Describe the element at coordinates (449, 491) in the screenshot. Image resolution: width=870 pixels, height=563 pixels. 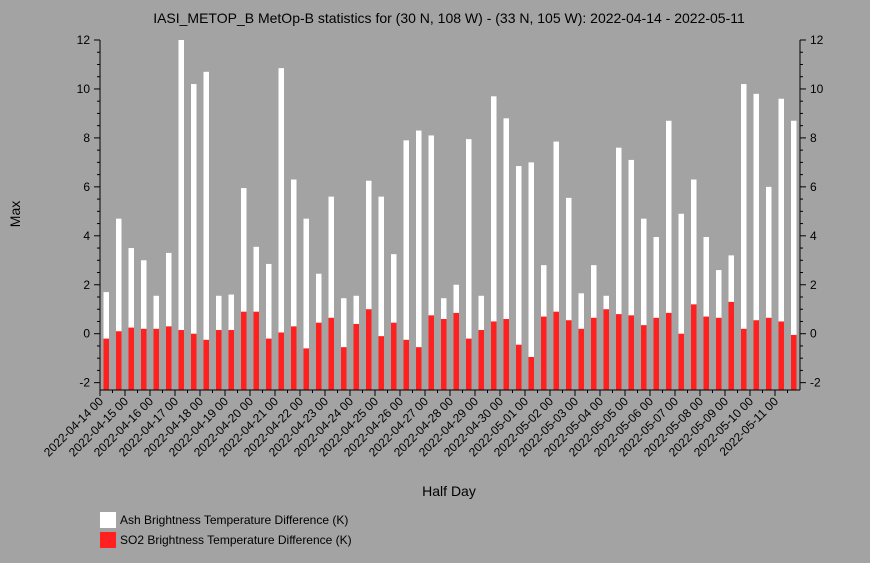
I see `x-axis-label: Half Day` at that location.